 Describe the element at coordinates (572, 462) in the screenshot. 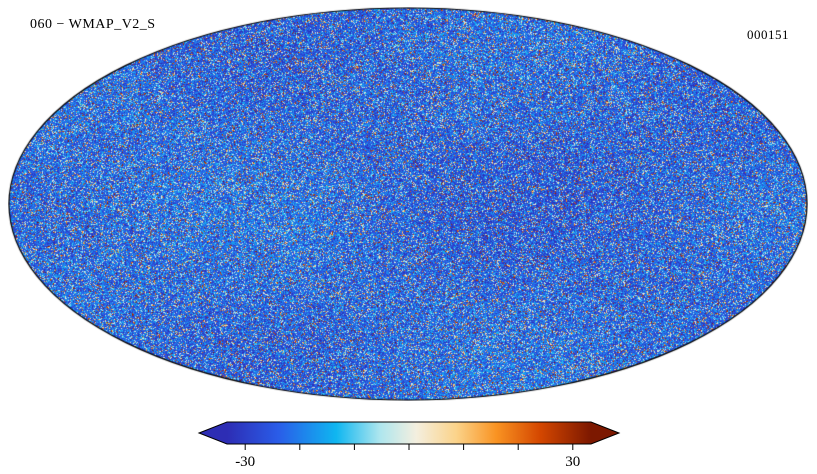

I see `colorbar-tick-label: 30` at that location.